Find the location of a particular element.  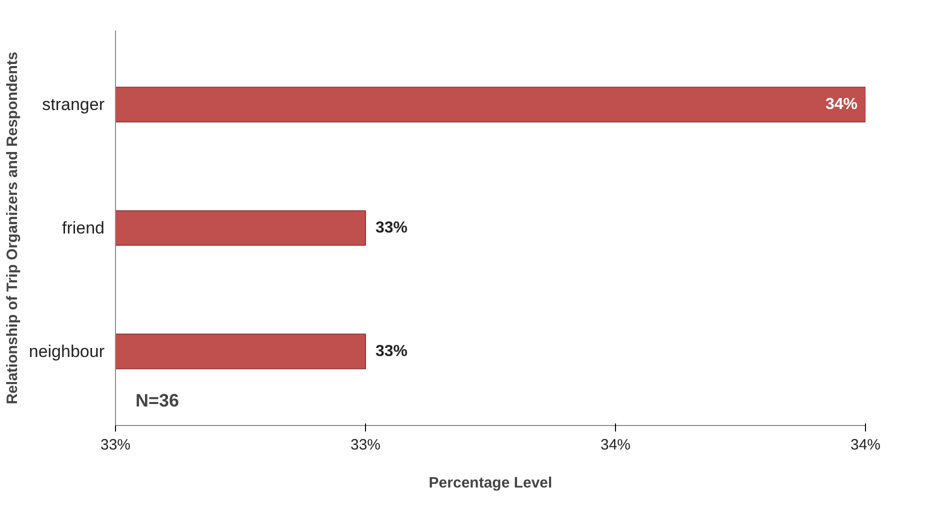

y-tick-label: friend is located at coordinates (83, 228).